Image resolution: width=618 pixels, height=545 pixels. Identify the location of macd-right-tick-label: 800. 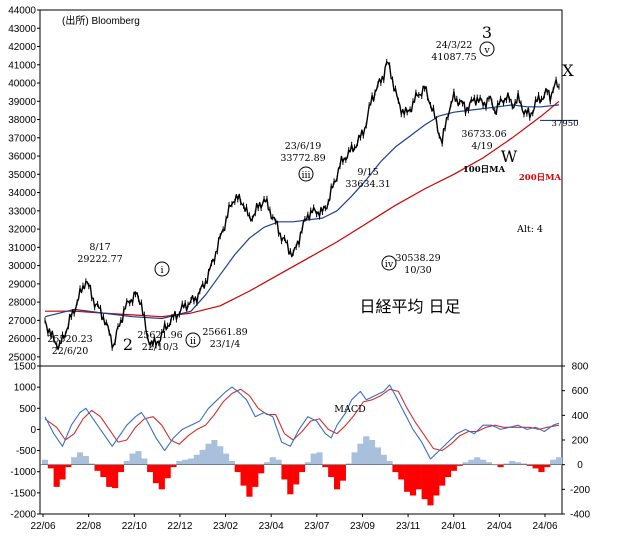
(580, 367).